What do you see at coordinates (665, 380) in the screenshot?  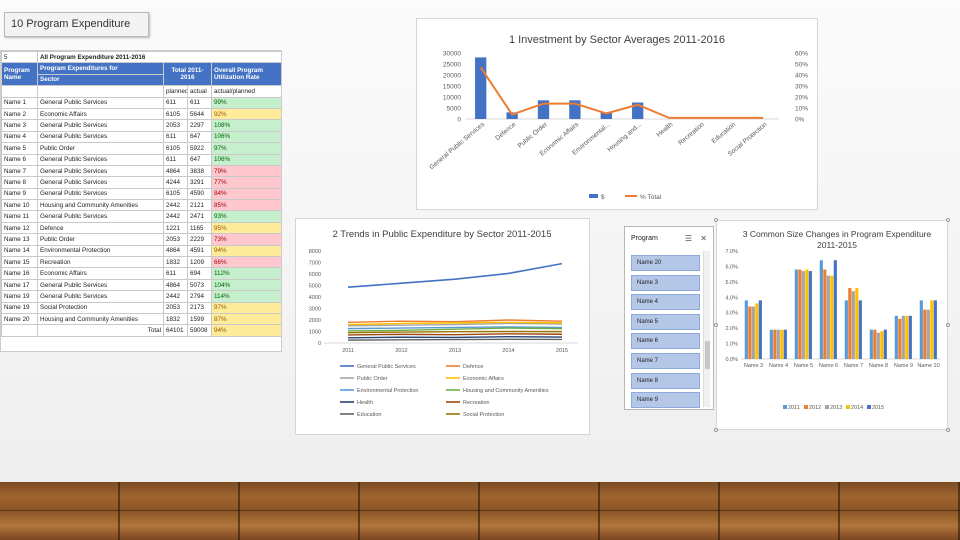 I see `slicer-item: Name 8` at bounding box center [665, 380].